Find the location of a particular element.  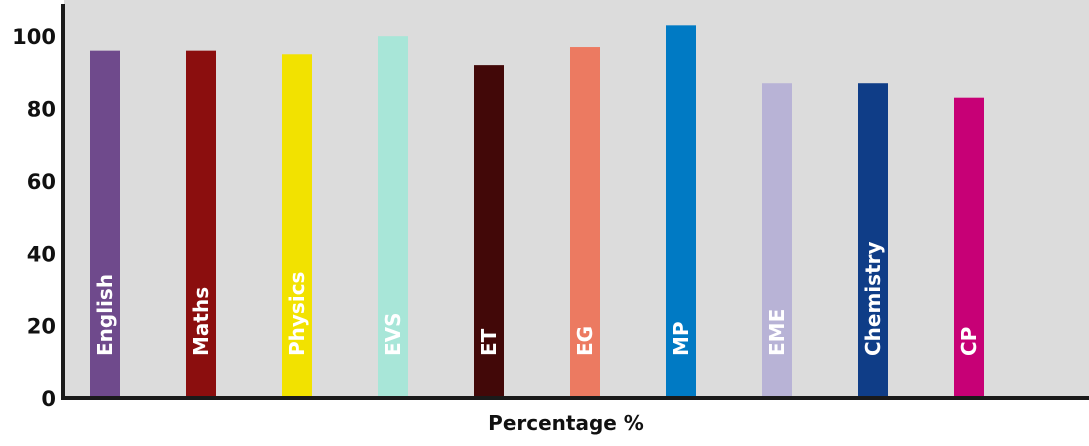

bar-label-cp: CP is located at coordinates (969, 341).